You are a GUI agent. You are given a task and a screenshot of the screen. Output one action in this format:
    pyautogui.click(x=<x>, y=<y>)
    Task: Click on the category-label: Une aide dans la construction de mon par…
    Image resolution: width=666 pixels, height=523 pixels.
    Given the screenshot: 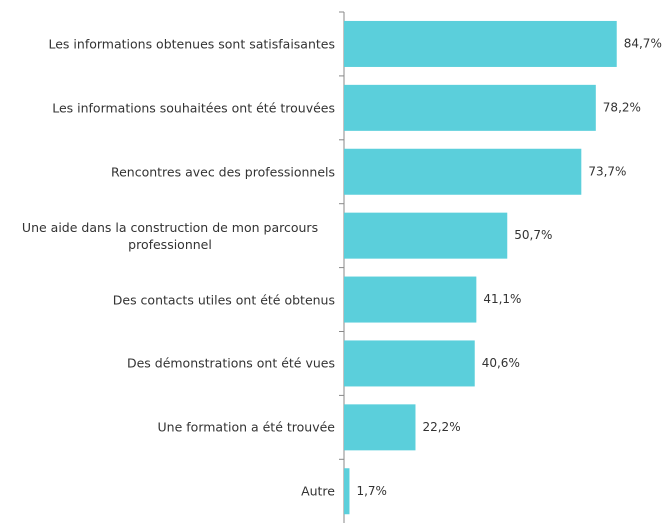 What is the action you would take?
    pyautogui.click(x=170, y=235)
    